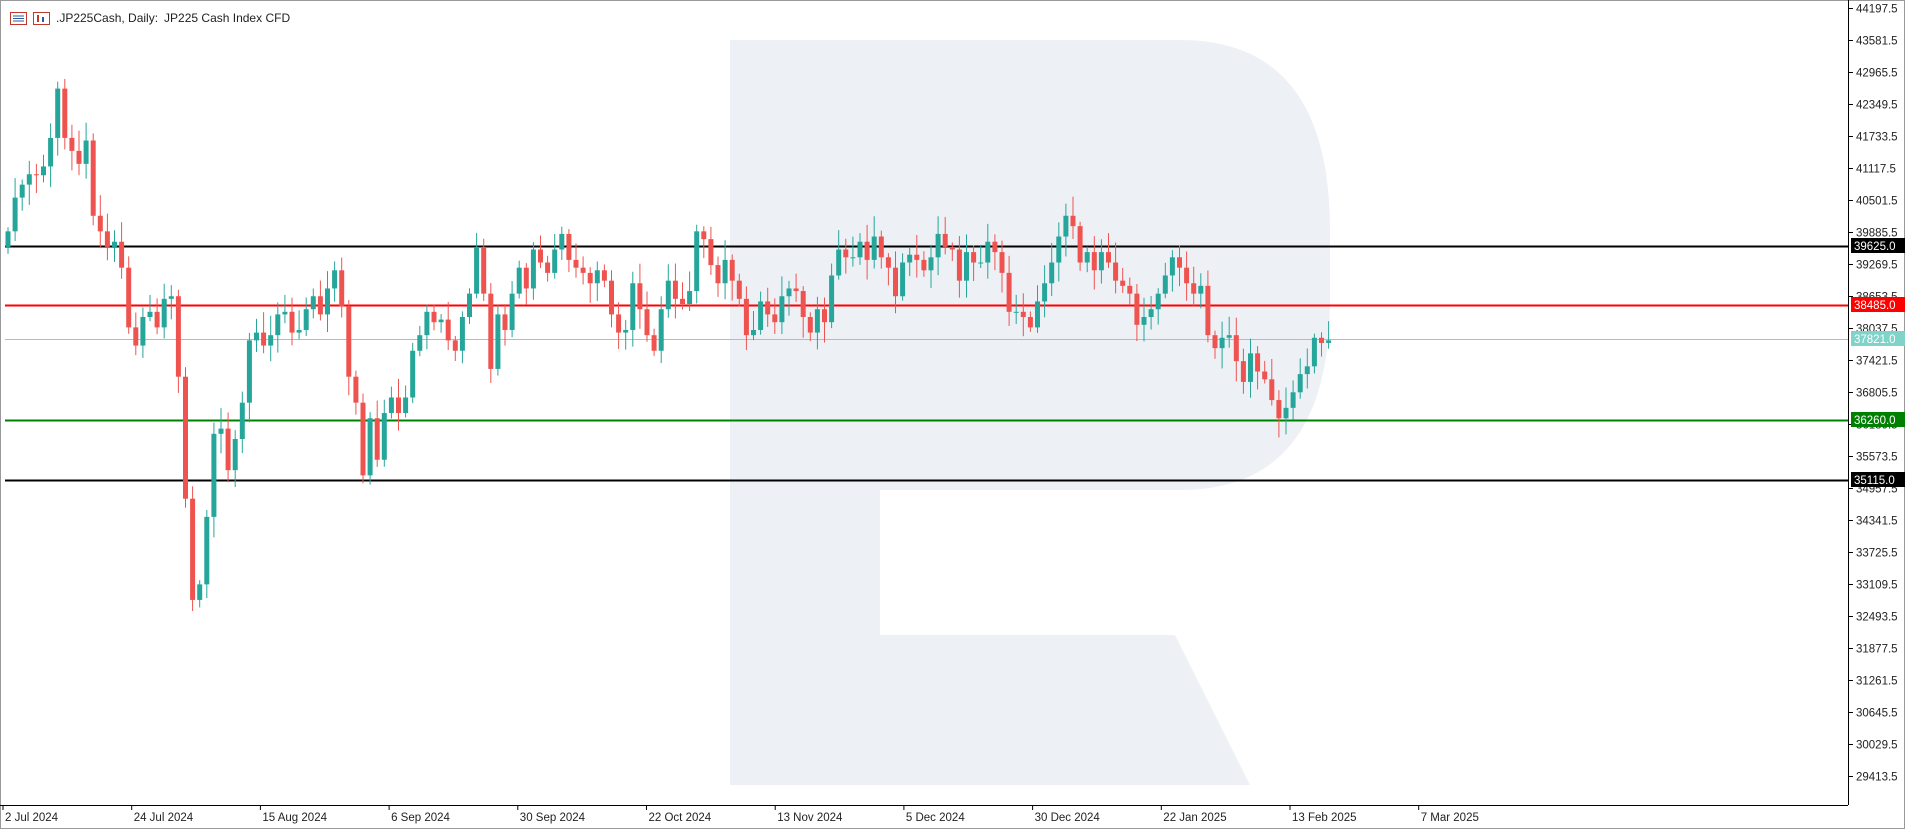  What do you see at coordinates (150, 18) in the screenshot?
I see `chart-header: .JP225Cash, Daily: JP225 Cash Index CFD` at bounding box center [150, 18].